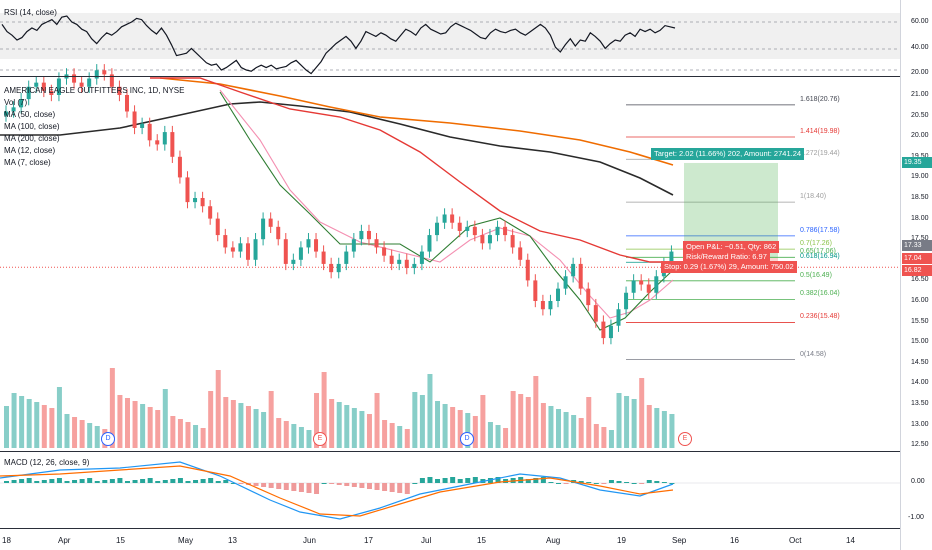  What do you see at coordinates (466, 451) in the screenshot?
I see `macd-pane-divider` at bounding box center [466, 451].